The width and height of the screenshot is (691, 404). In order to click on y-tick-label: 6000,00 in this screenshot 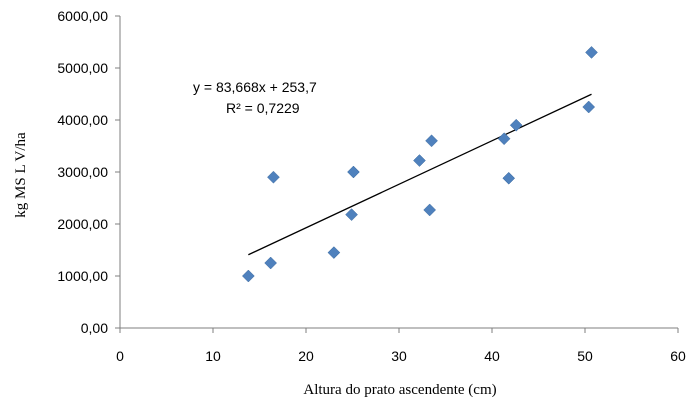, I will do `click(82, 16)`.